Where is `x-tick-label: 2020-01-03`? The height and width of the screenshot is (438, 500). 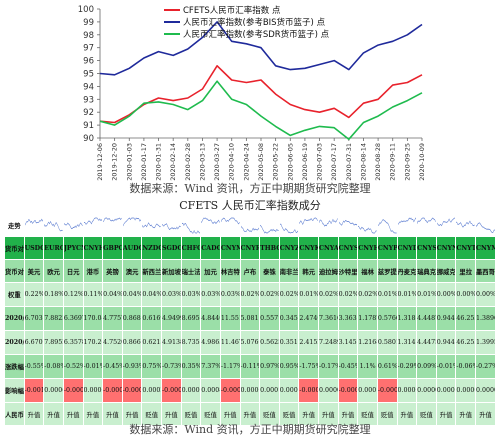 x-tick-label: 2020-01-03 is located at coordinates (129, 162).